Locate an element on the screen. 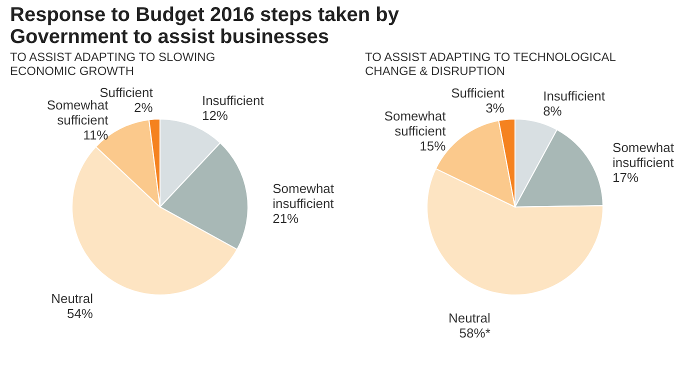 The image size is (696, 385). slice-label: Sufficient is located at coordinates (478, 92).